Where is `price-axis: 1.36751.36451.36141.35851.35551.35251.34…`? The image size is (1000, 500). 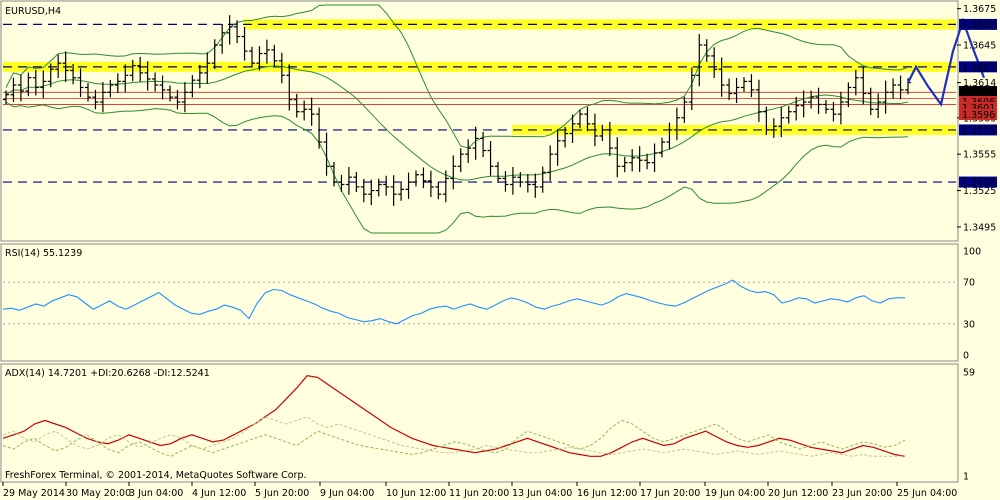
price-axis: 1.36751.36451.36141.35851.35551.35251.34… is located at coordinates (977, 118).